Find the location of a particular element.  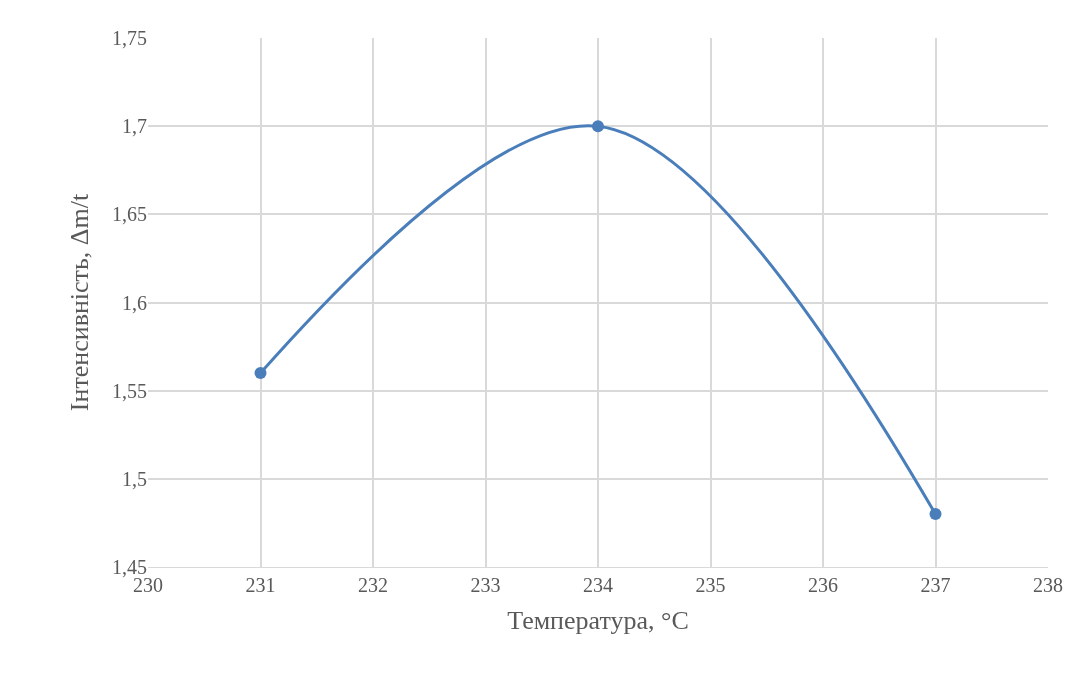

x-tick-label: 232 is located at coordinates (373, 585).